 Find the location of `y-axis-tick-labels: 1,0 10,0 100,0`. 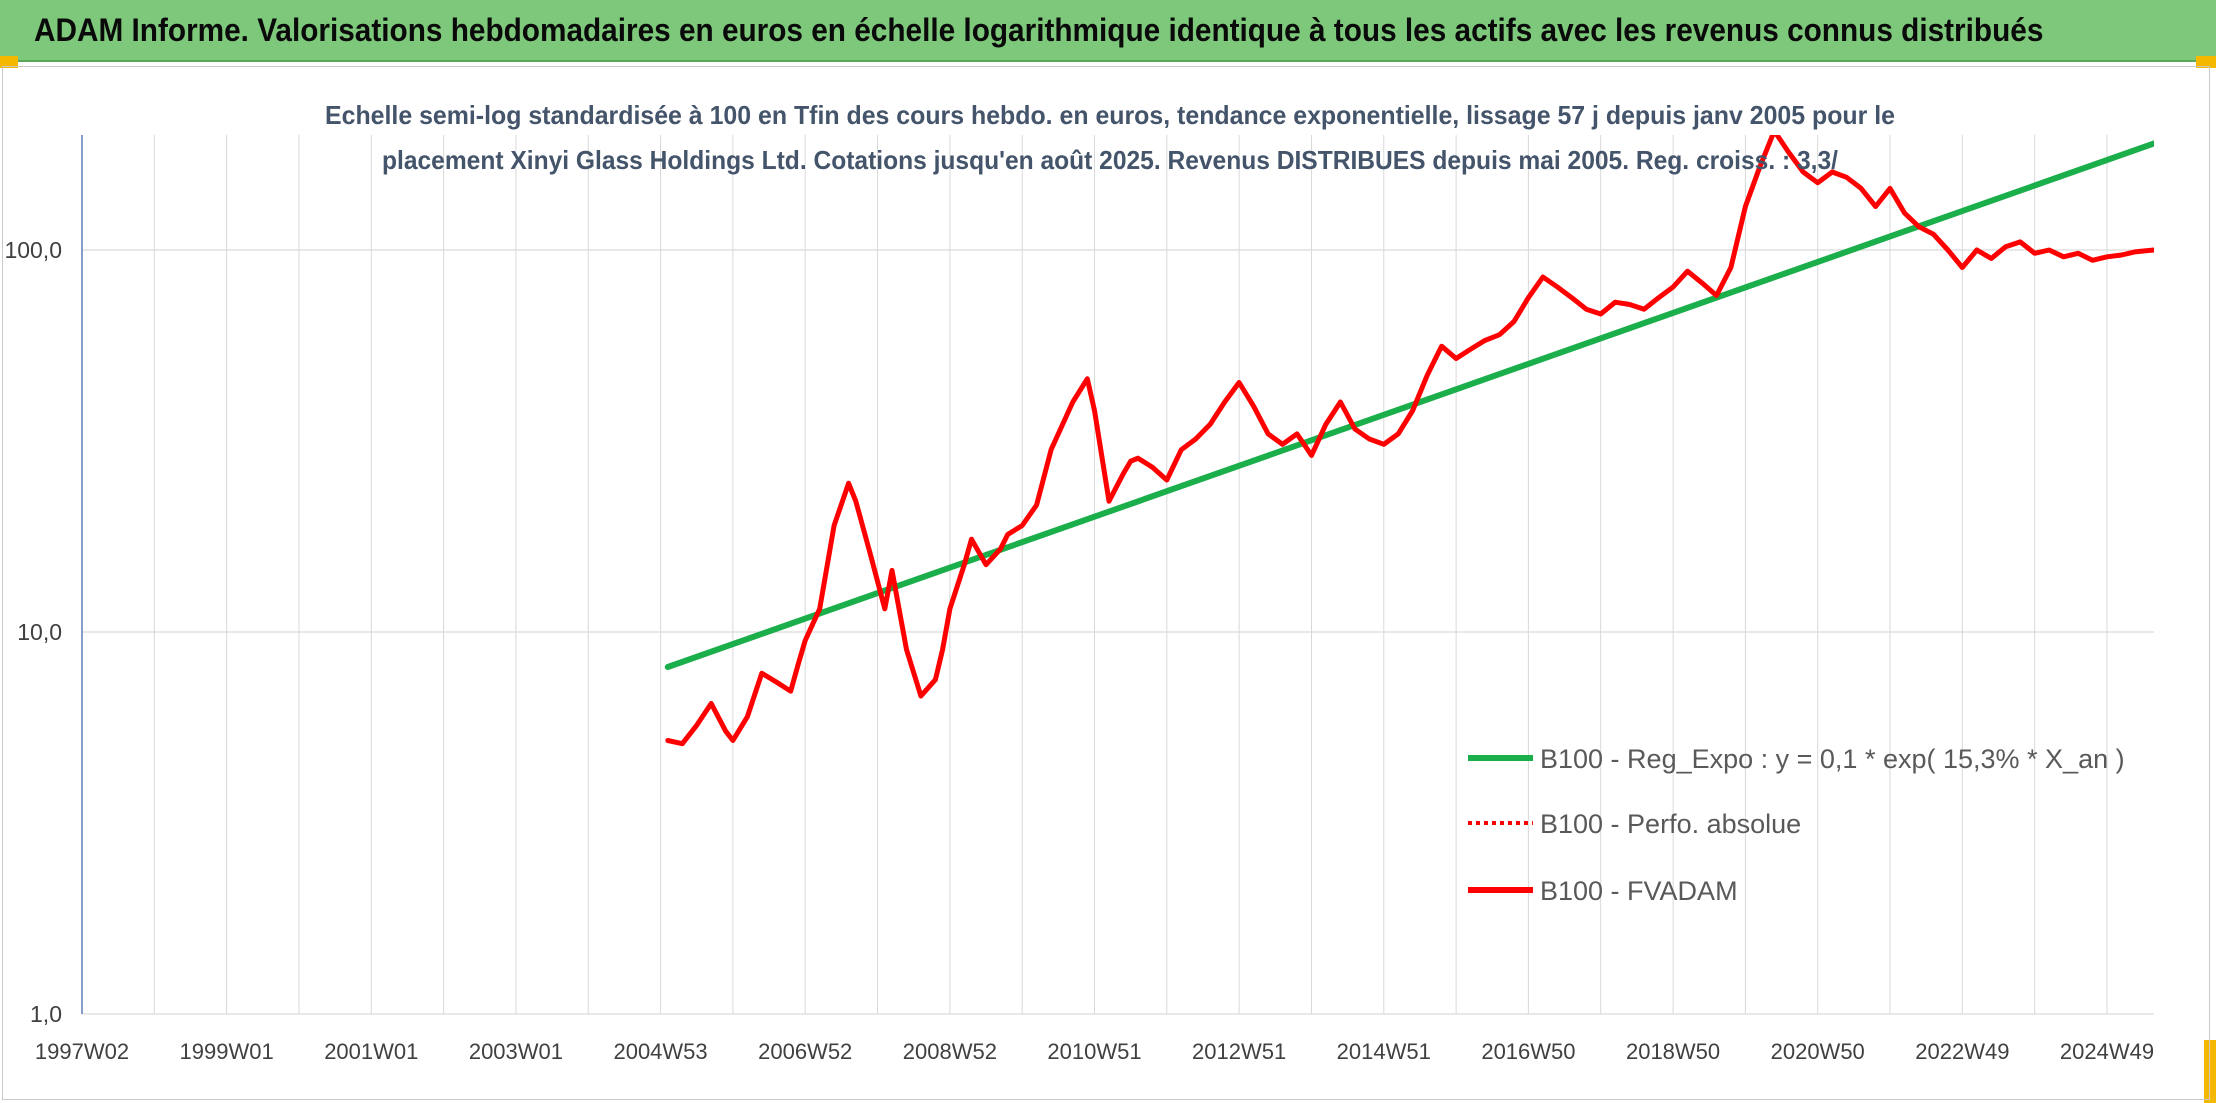

y-axis-tick-labels: 1,0 10,0 100,0 is located at coordinates (33, 632).